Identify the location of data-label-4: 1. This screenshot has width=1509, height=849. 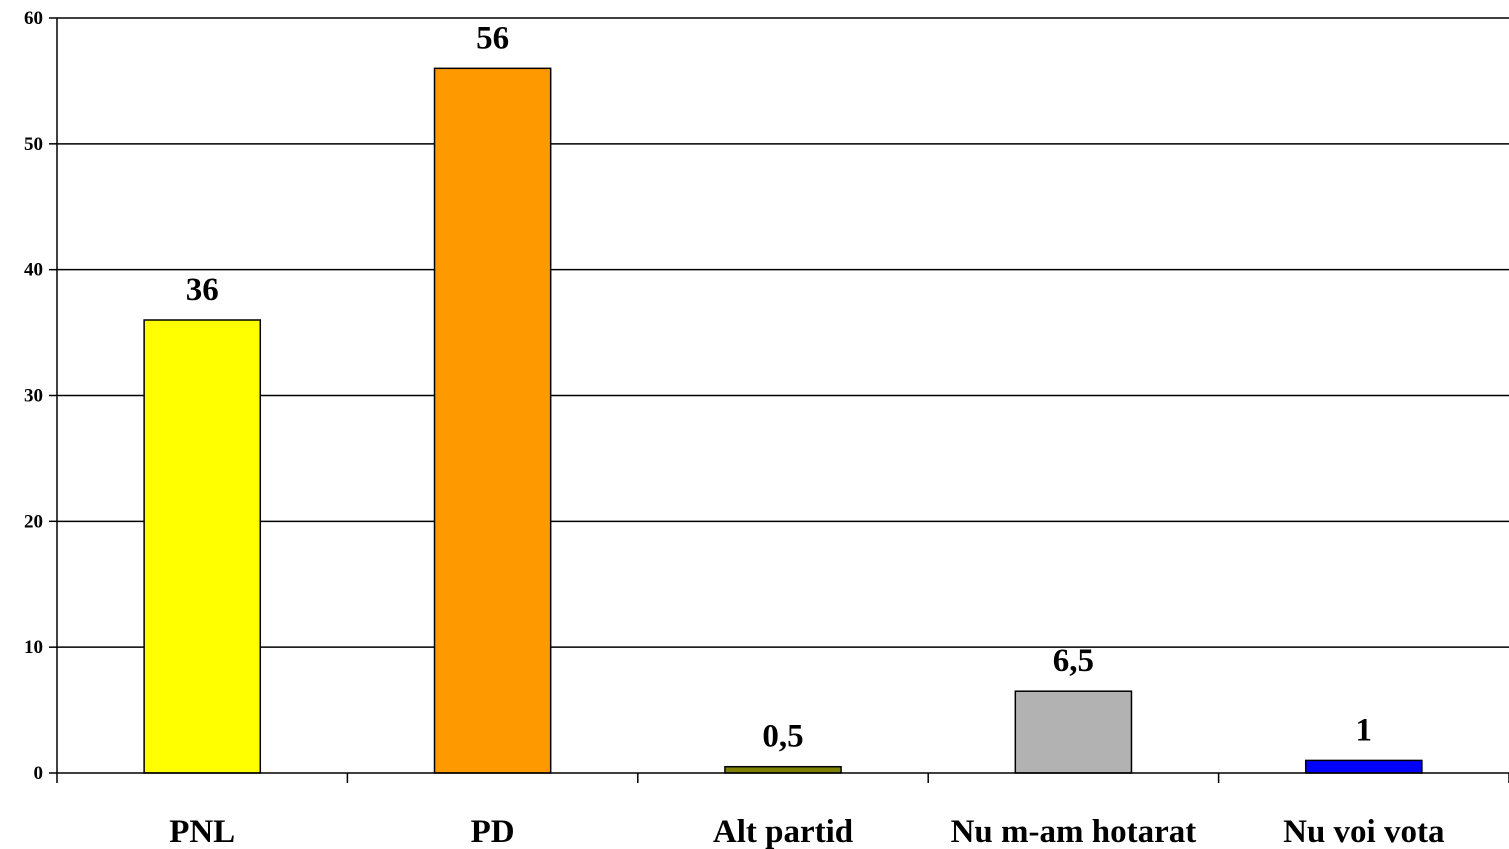
(1364, 730).